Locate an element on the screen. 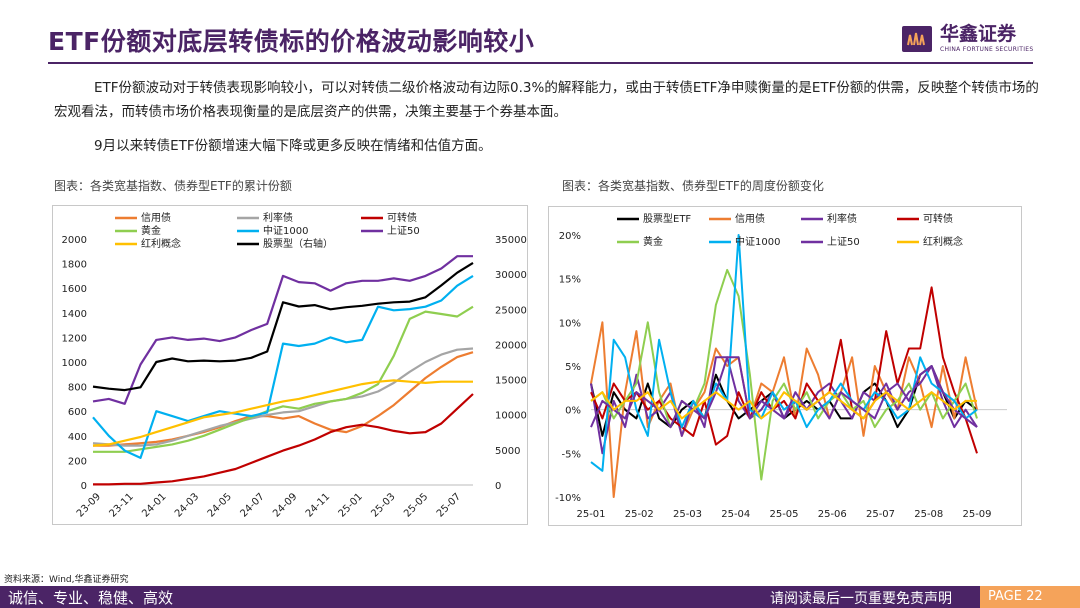  x-axis-tick-label: 24-03 is located at coordinates (187, 505).